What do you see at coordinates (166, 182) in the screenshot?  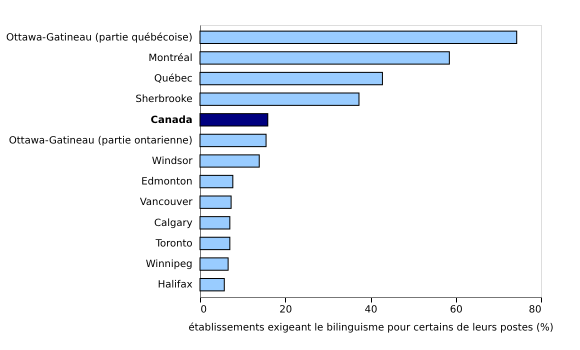 I see `y-tick-label: Edmonton` at bounding box center [166, 182].